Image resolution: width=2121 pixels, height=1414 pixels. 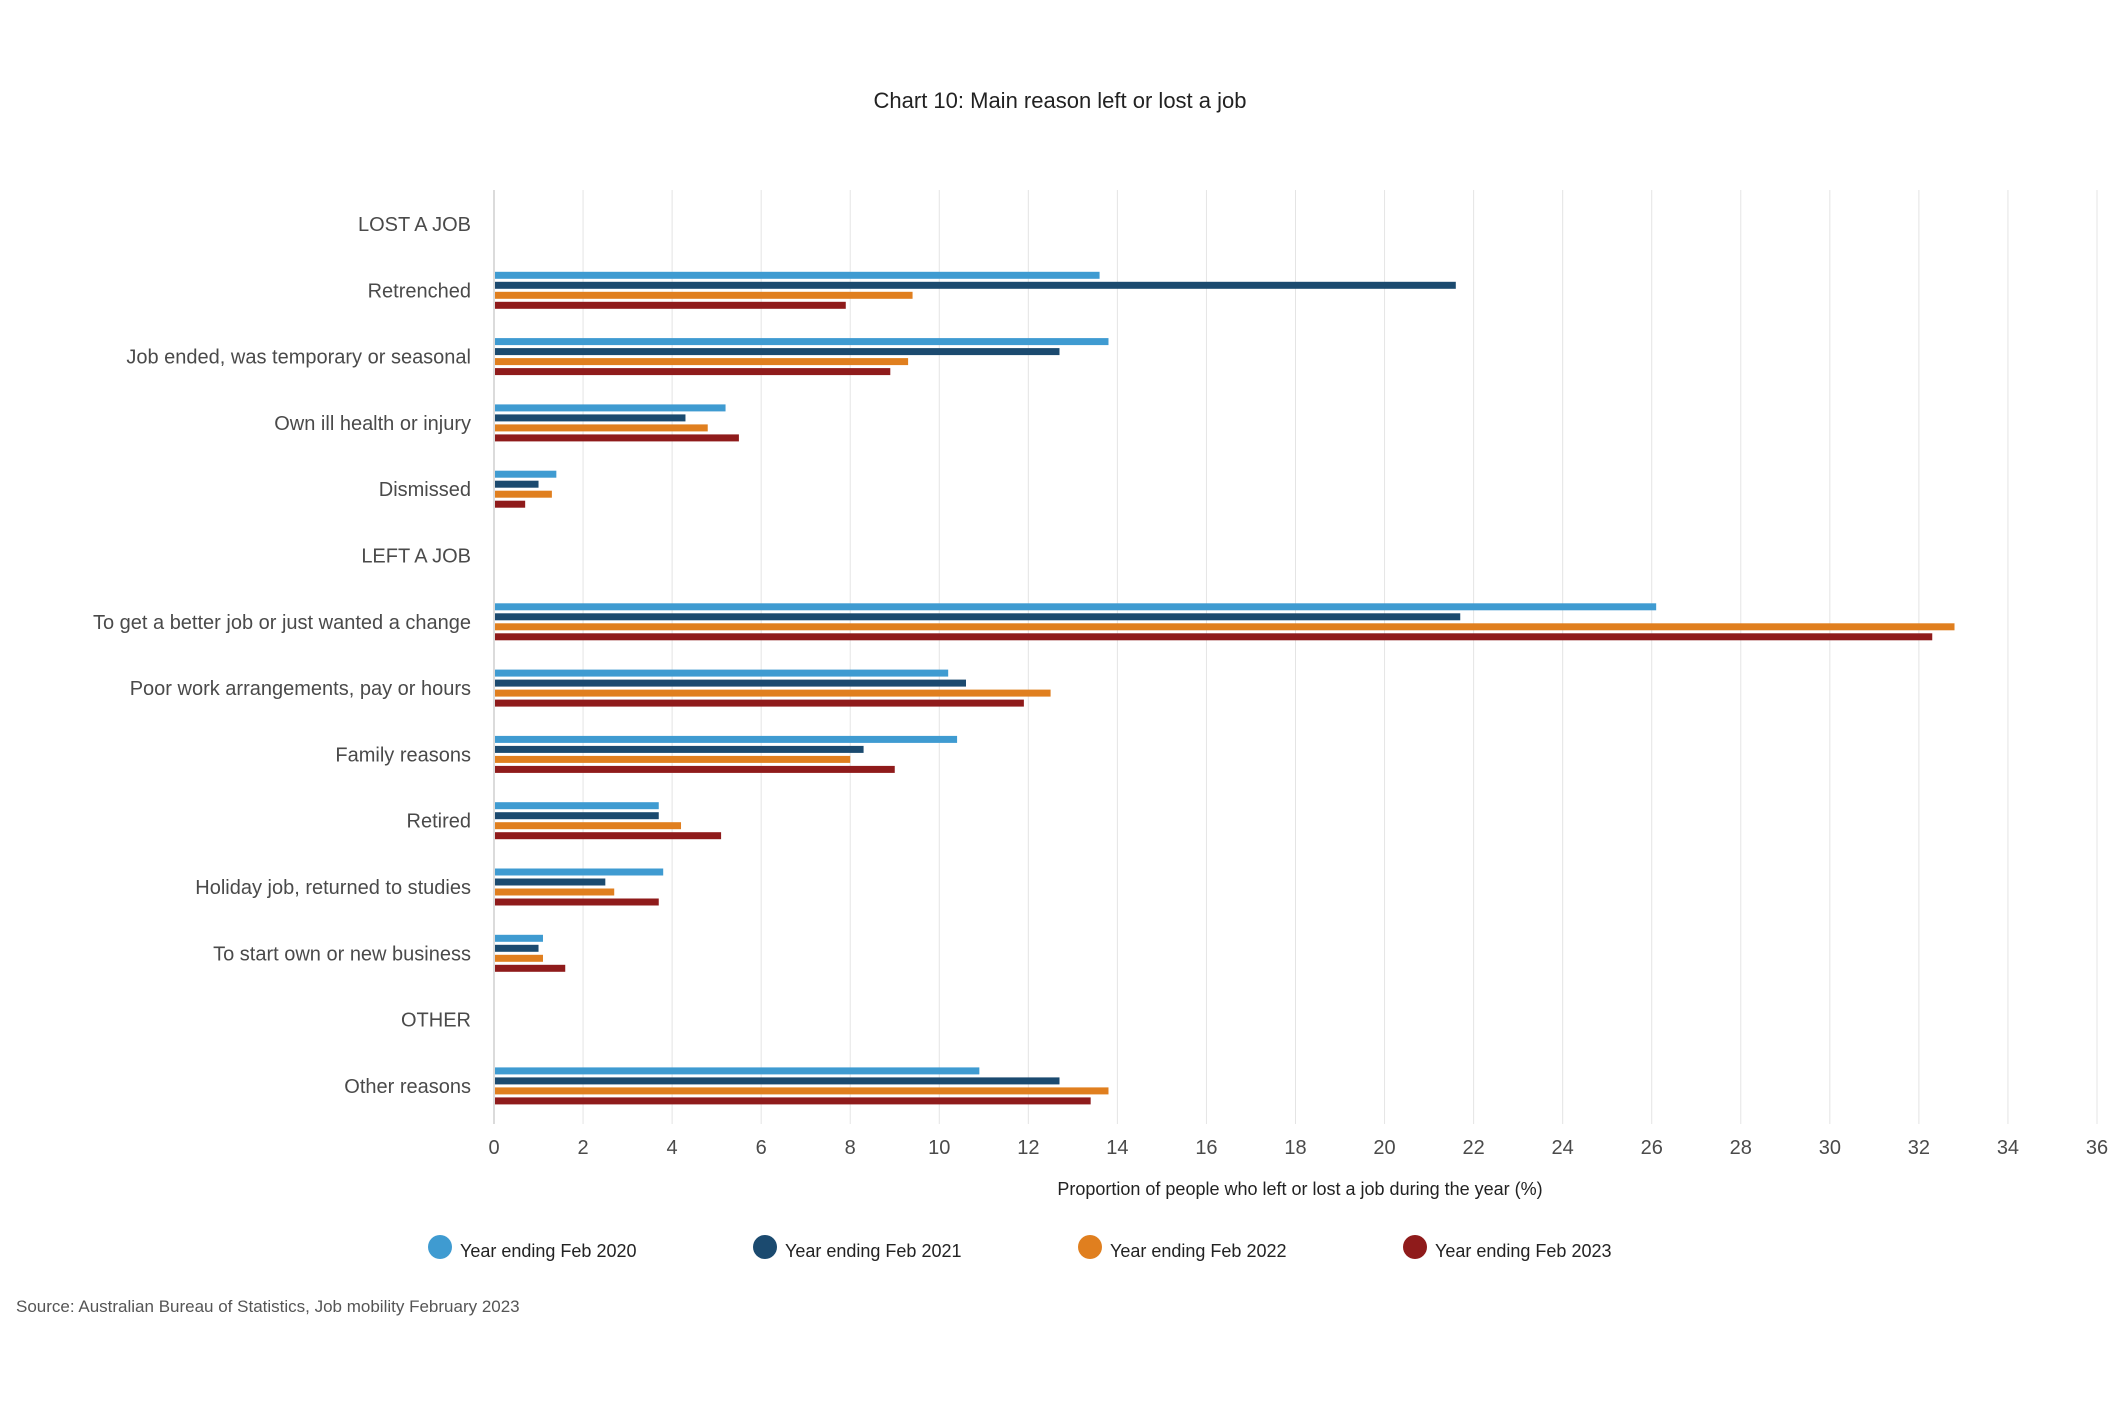 What do you see at coordinates (1295, 1148) in the screenshot?
I see `x-tick-label: 18` at bounding box center [1295, 1148].